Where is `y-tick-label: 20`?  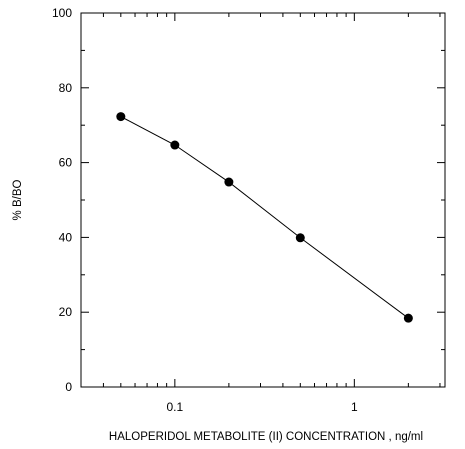
y-tick-label: 20 is located at coordinates (66, 312).